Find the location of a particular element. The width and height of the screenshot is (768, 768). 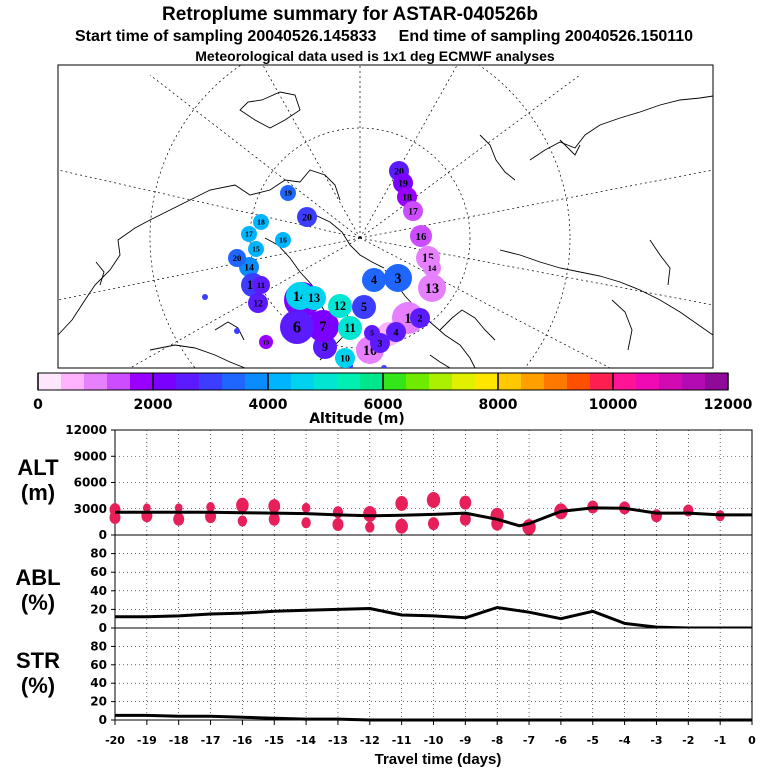

abl-series-line is located at coordinates (433, 618).